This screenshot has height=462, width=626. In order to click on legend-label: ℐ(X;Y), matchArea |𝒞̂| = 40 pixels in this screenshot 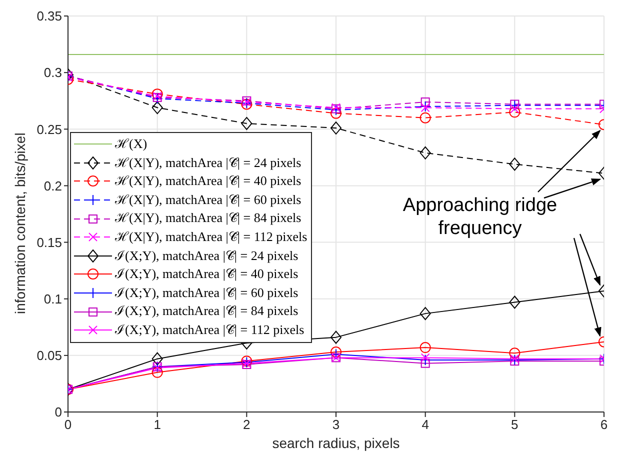, I will do `click(206, 274)`.